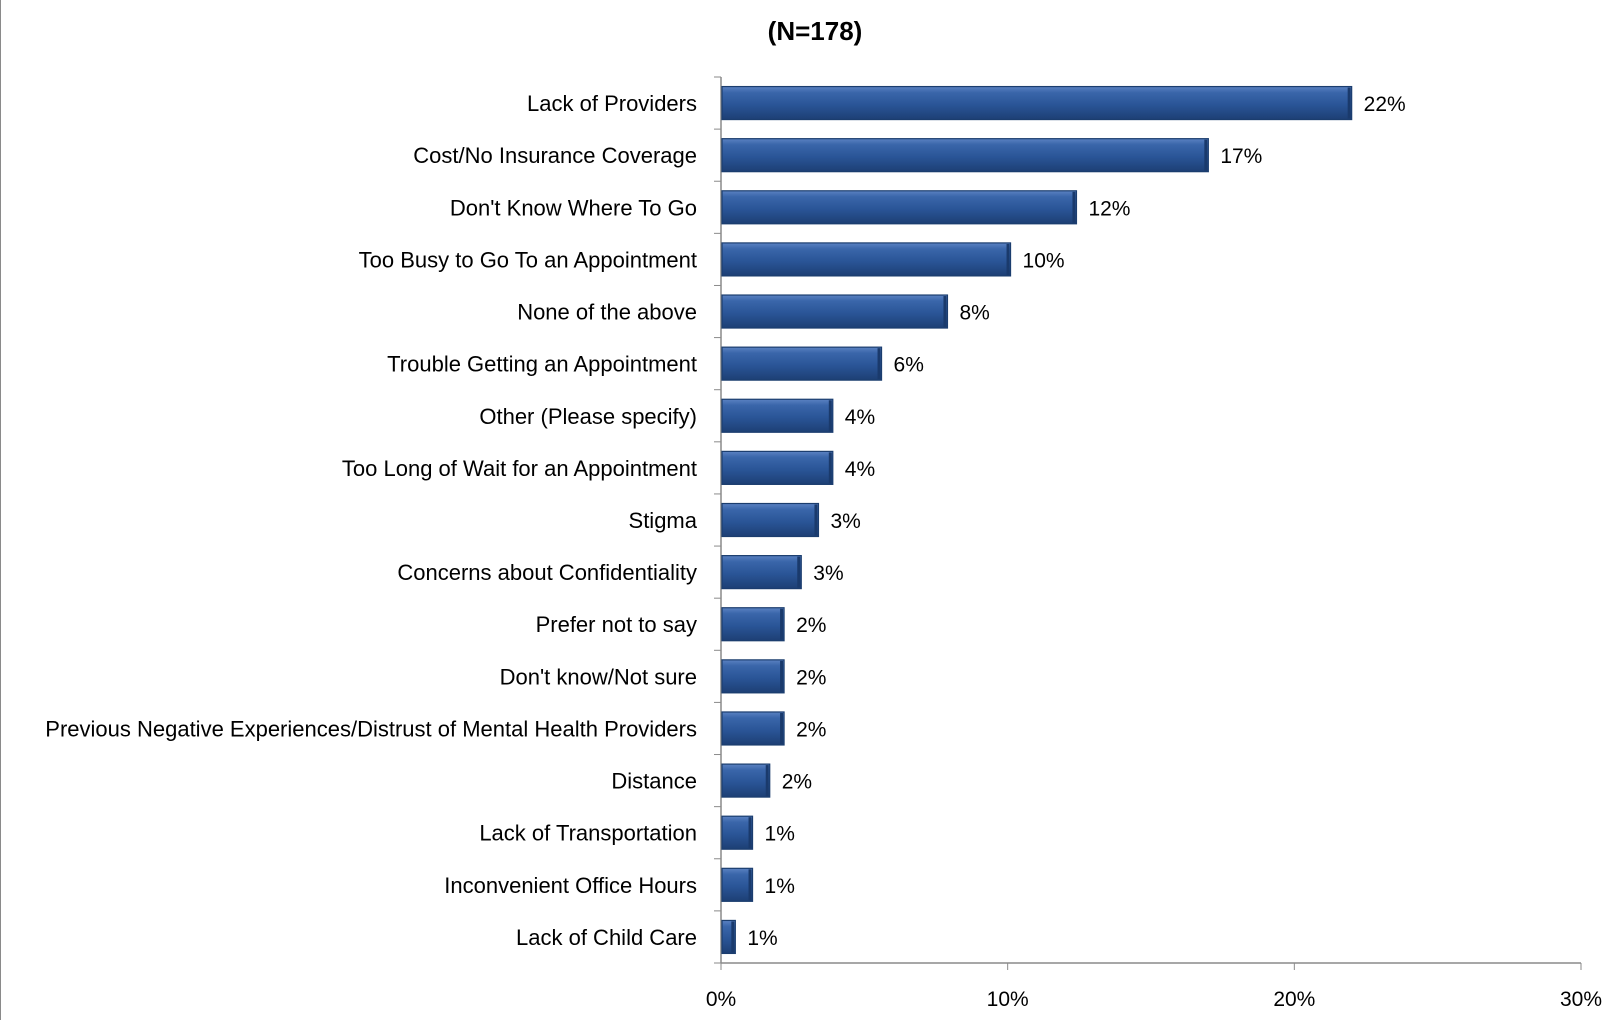 The height and width of the screenshot is (1020, 1615). I want to click on x-tick-label: 0%, so click(721, 999).